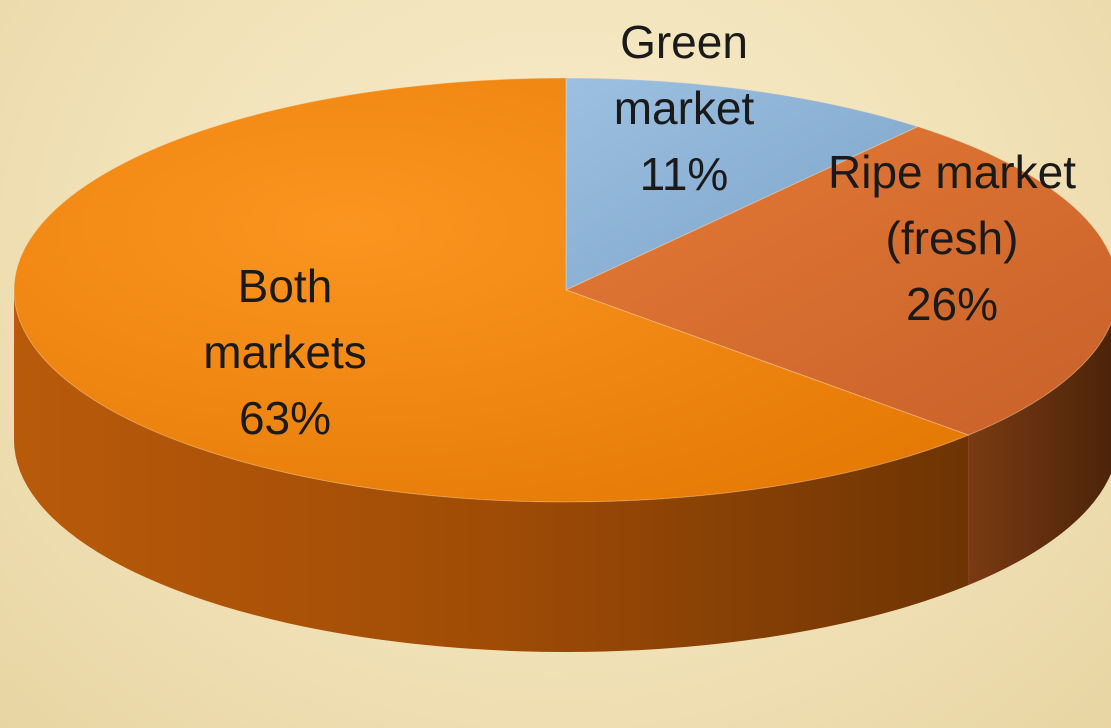 This screenshot has height=728, width=1111. Describe the element at coordinates (952, 238) in the screenshot. I see `ripe-market-label: Ripe market (fresh) 26%` at that location.